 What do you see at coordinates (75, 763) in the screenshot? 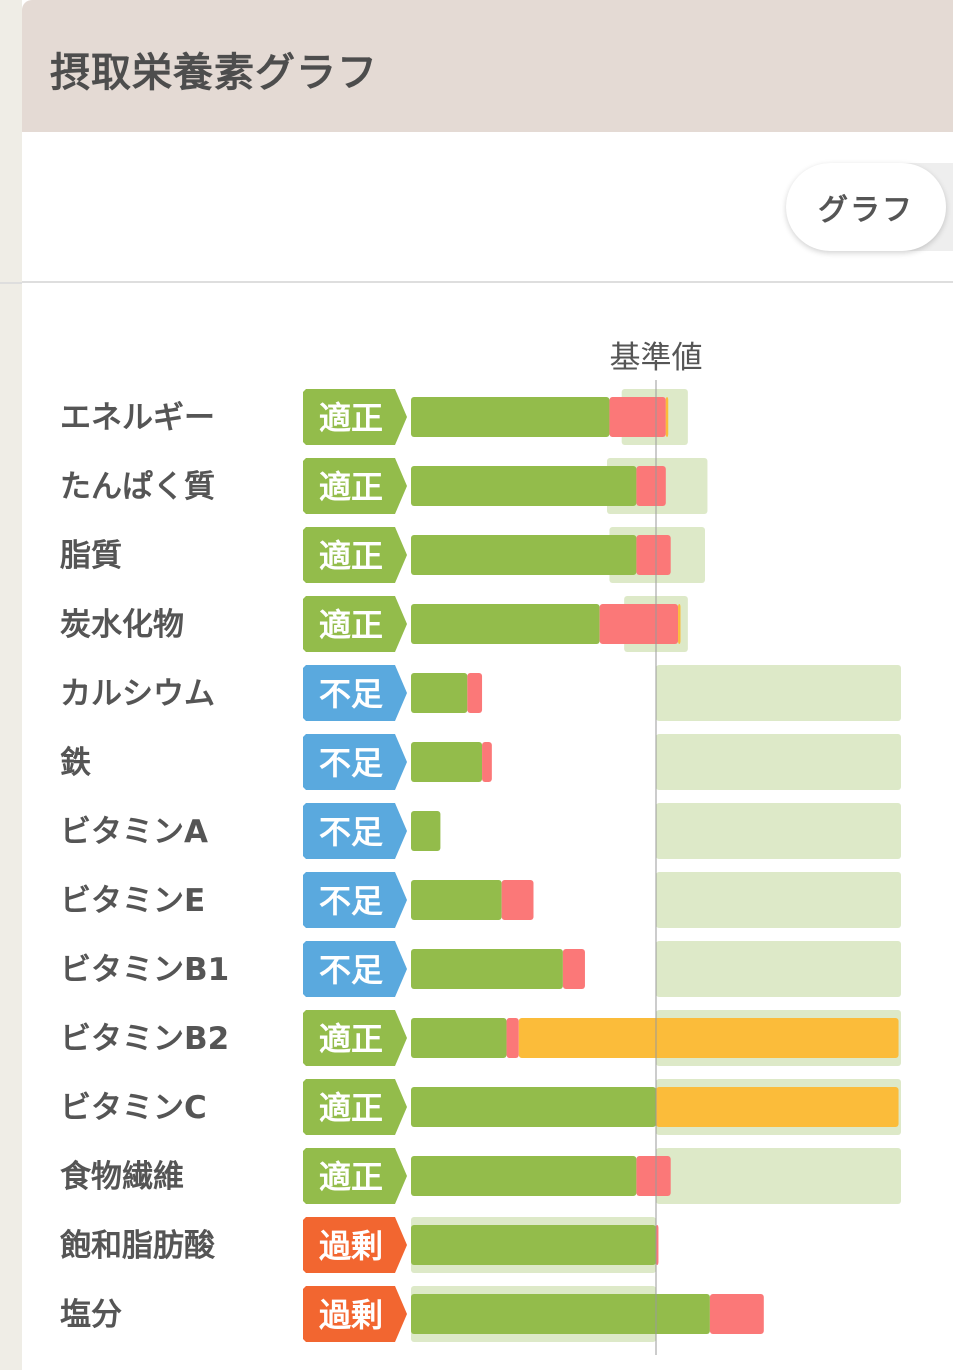
I see `nutrient-label: 鉄` at bounding box center [75, 763].